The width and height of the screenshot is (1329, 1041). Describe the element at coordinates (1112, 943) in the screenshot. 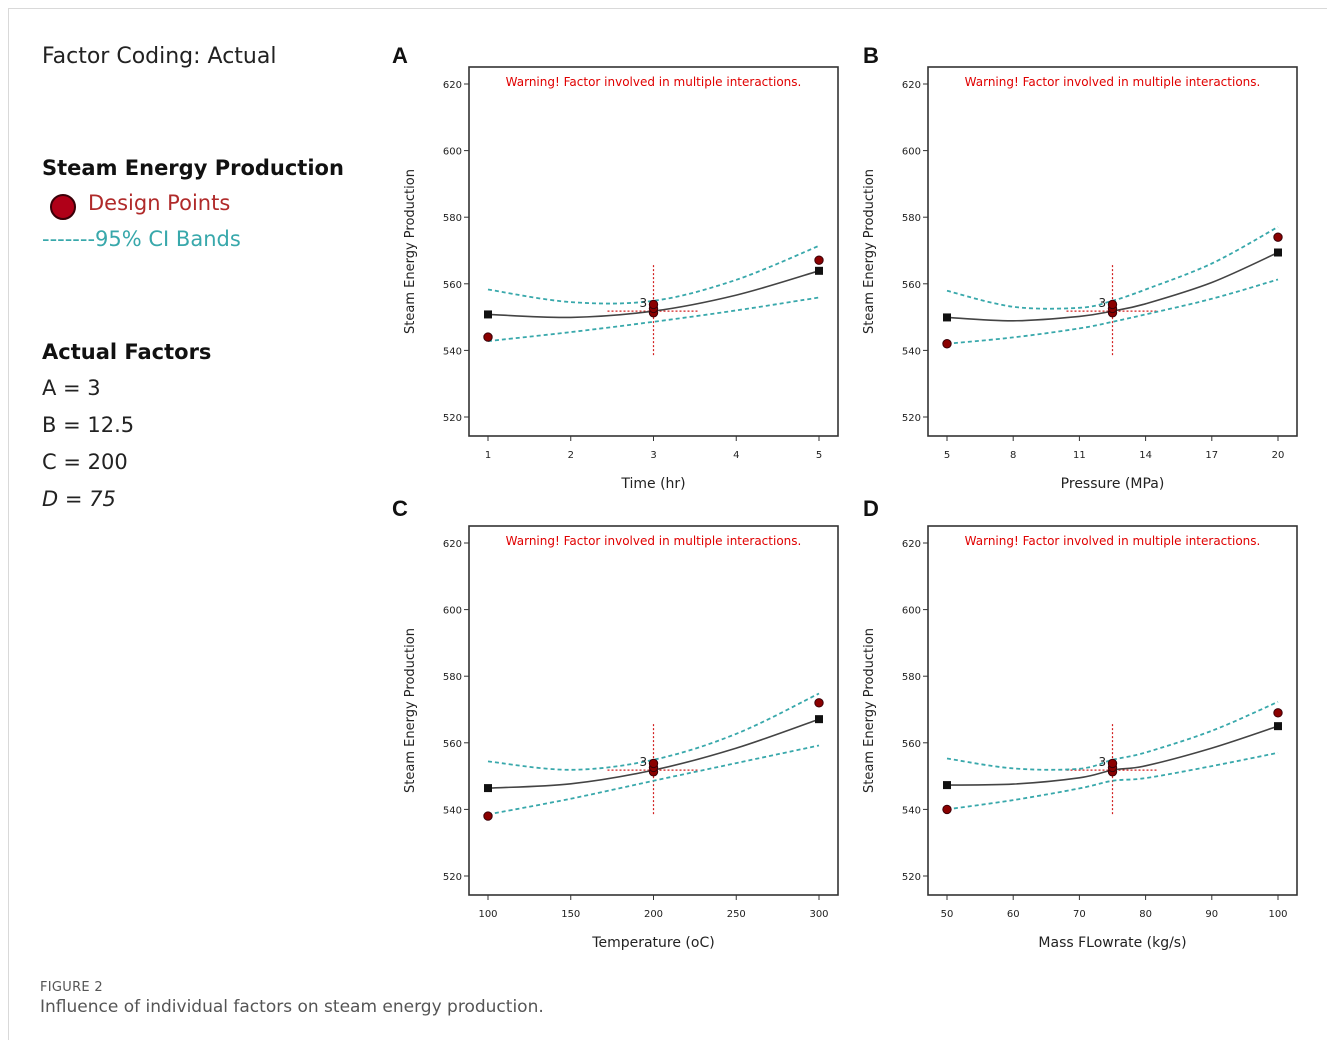

I see `x-axis-label: Mass FLowrate (kg/s)` at that location.